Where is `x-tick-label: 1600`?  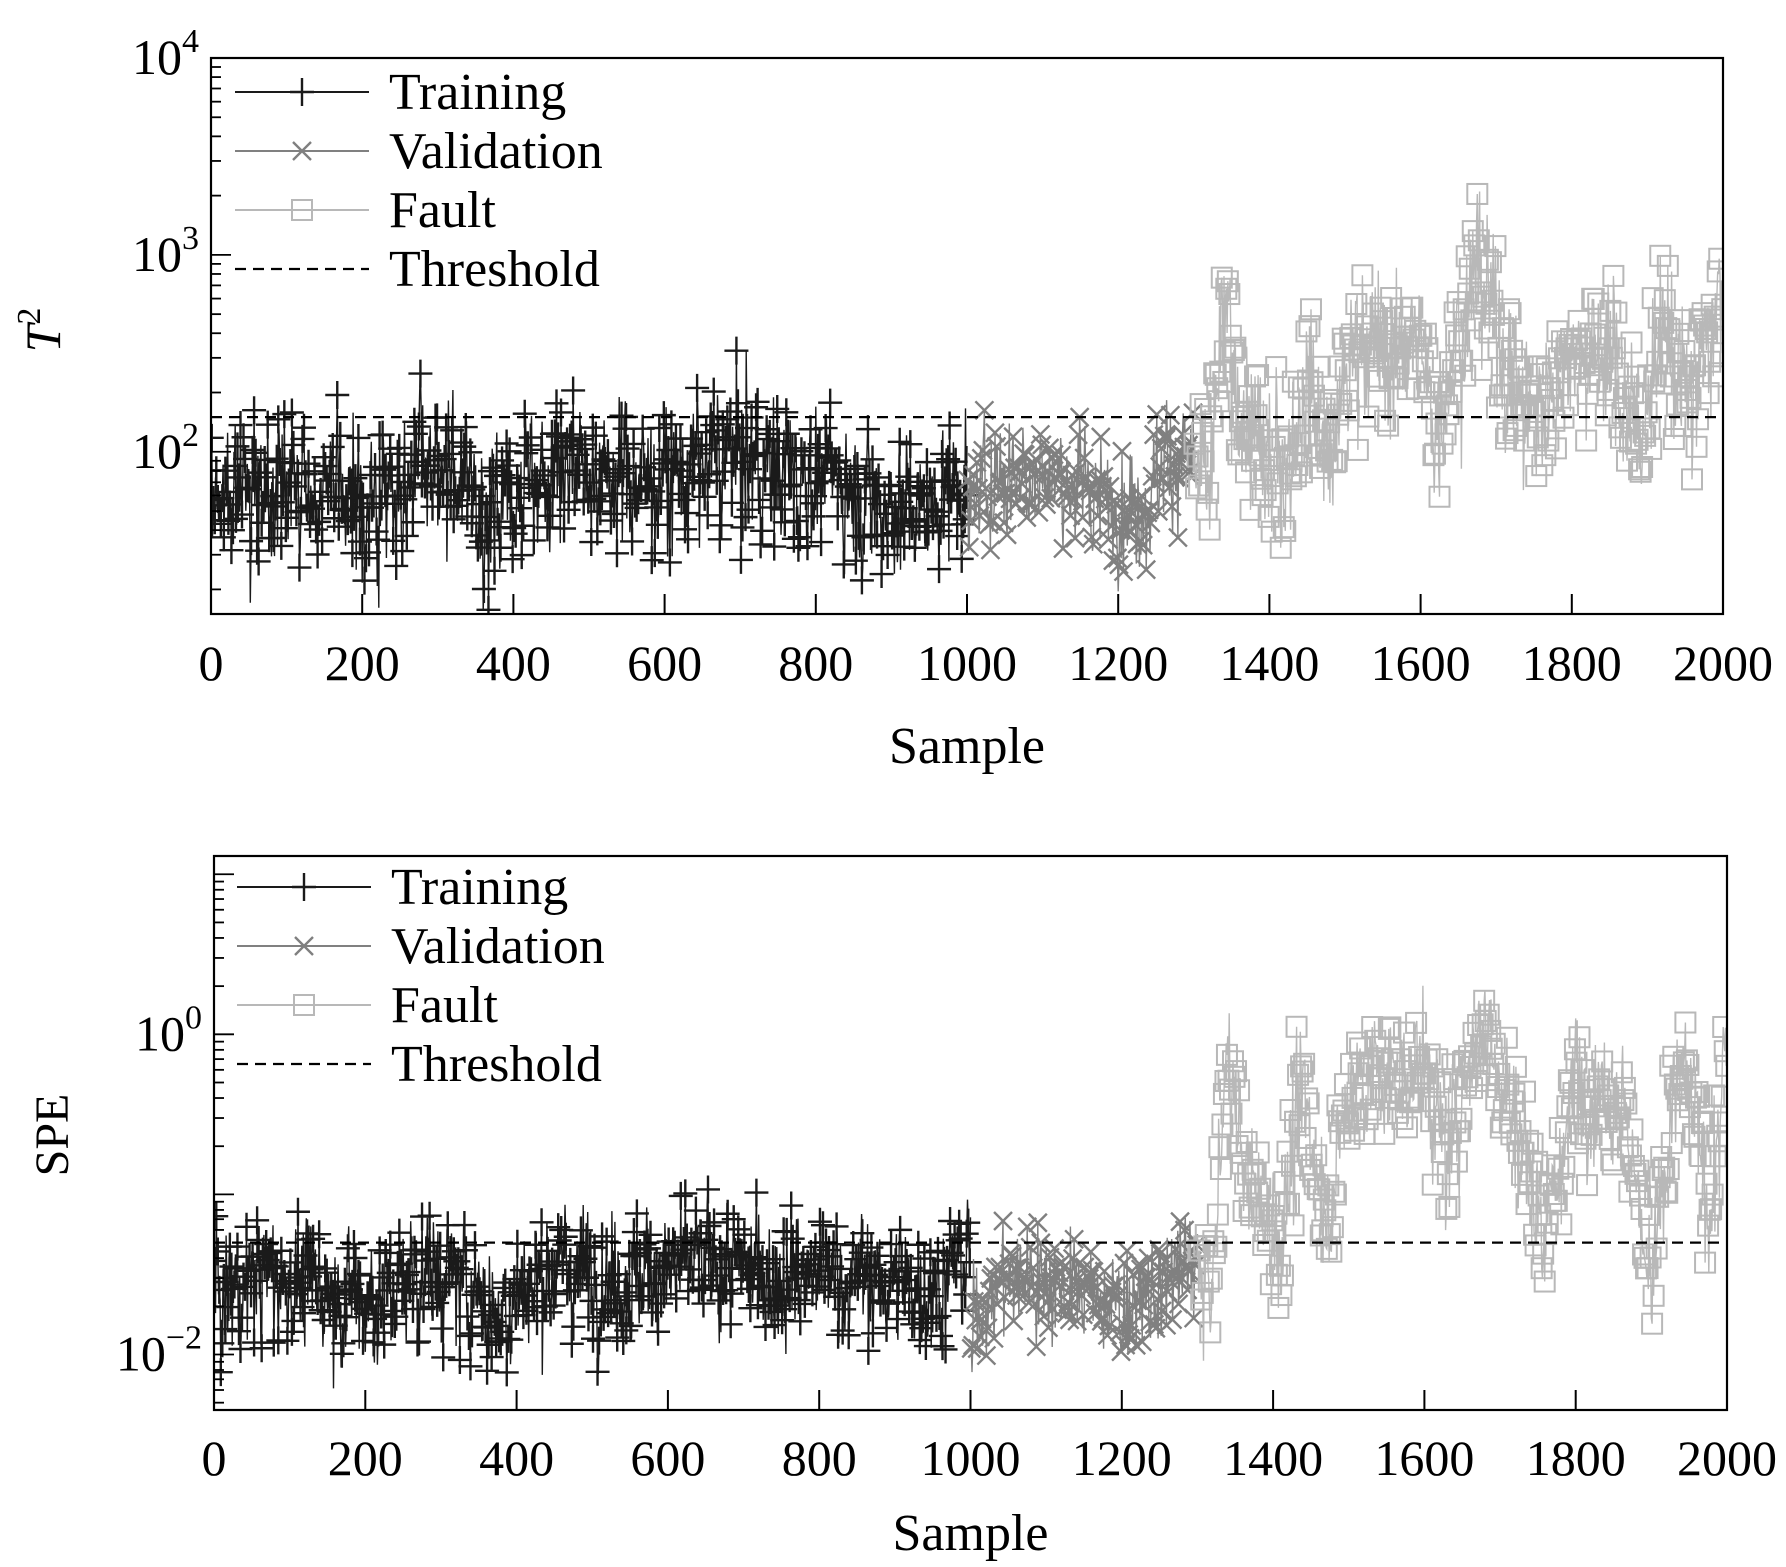 x-tick-label: 1600 is located at coordinates (1424, 1458).